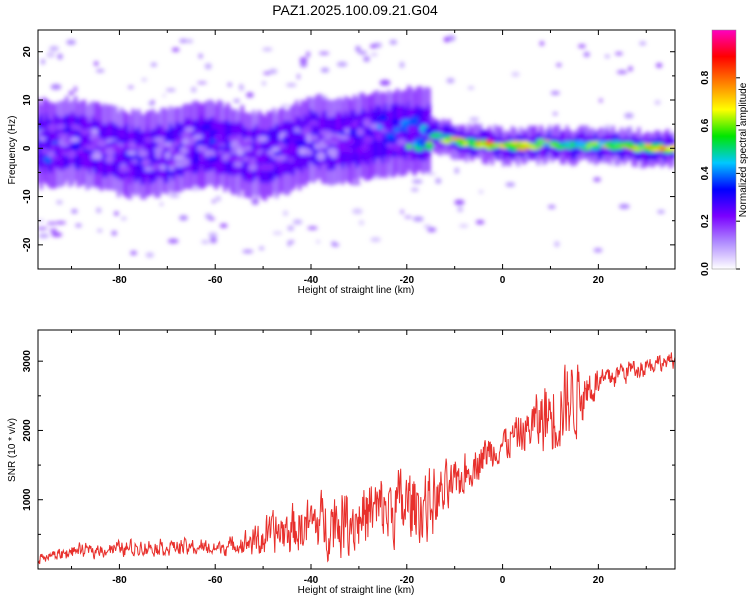 This screenshot has width=750, height=600. What do you see at coordinates (355, 10) in the screenshot?
I see `chart-title: PAZ1.2025.100.09.21.G04` at bounding box center [355, 10].